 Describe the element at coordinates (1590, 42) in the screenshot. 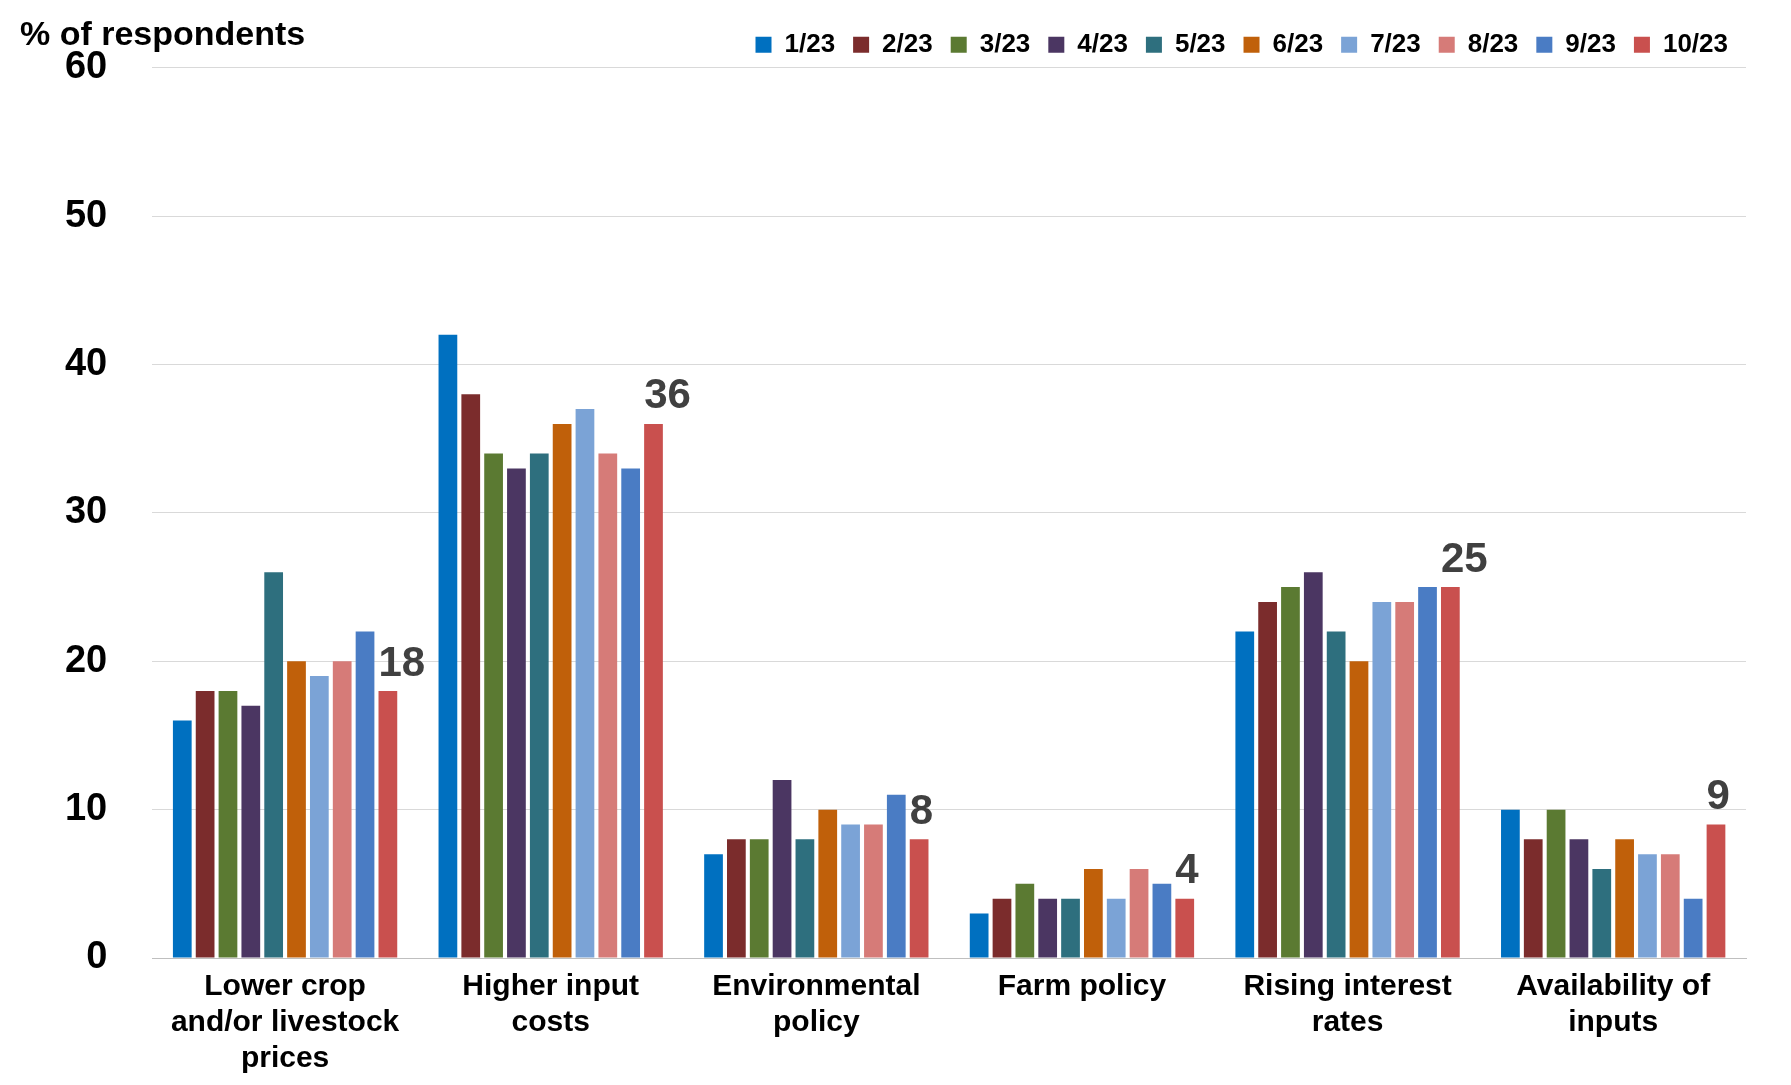

I see `legend-label: 9/23` at that location.